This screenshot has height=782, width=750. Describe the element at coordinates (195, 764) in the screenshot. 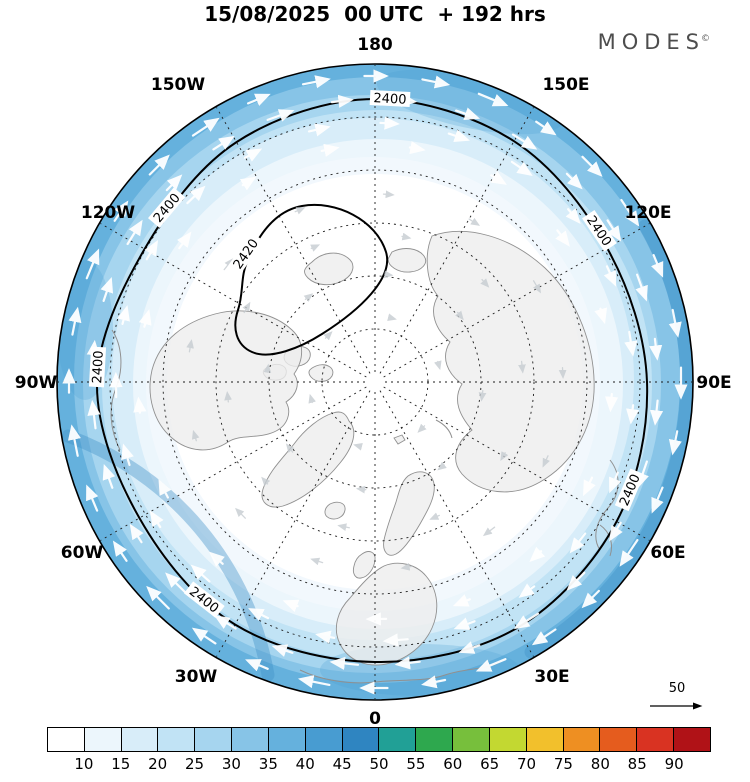

I see `colorbar-tick: 25` at that location.